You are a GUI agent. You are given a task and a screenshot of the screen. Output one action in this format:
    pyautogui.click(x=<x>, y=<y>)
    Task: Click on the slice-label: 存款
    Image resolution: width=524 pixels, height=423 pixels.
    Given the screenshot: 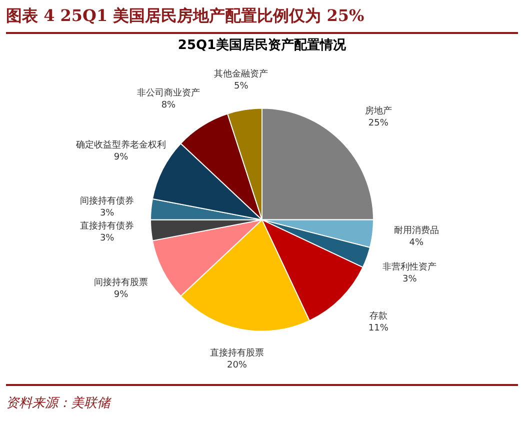 What is the action you would take?
    pyautogui.click(x=378, y=316)
    